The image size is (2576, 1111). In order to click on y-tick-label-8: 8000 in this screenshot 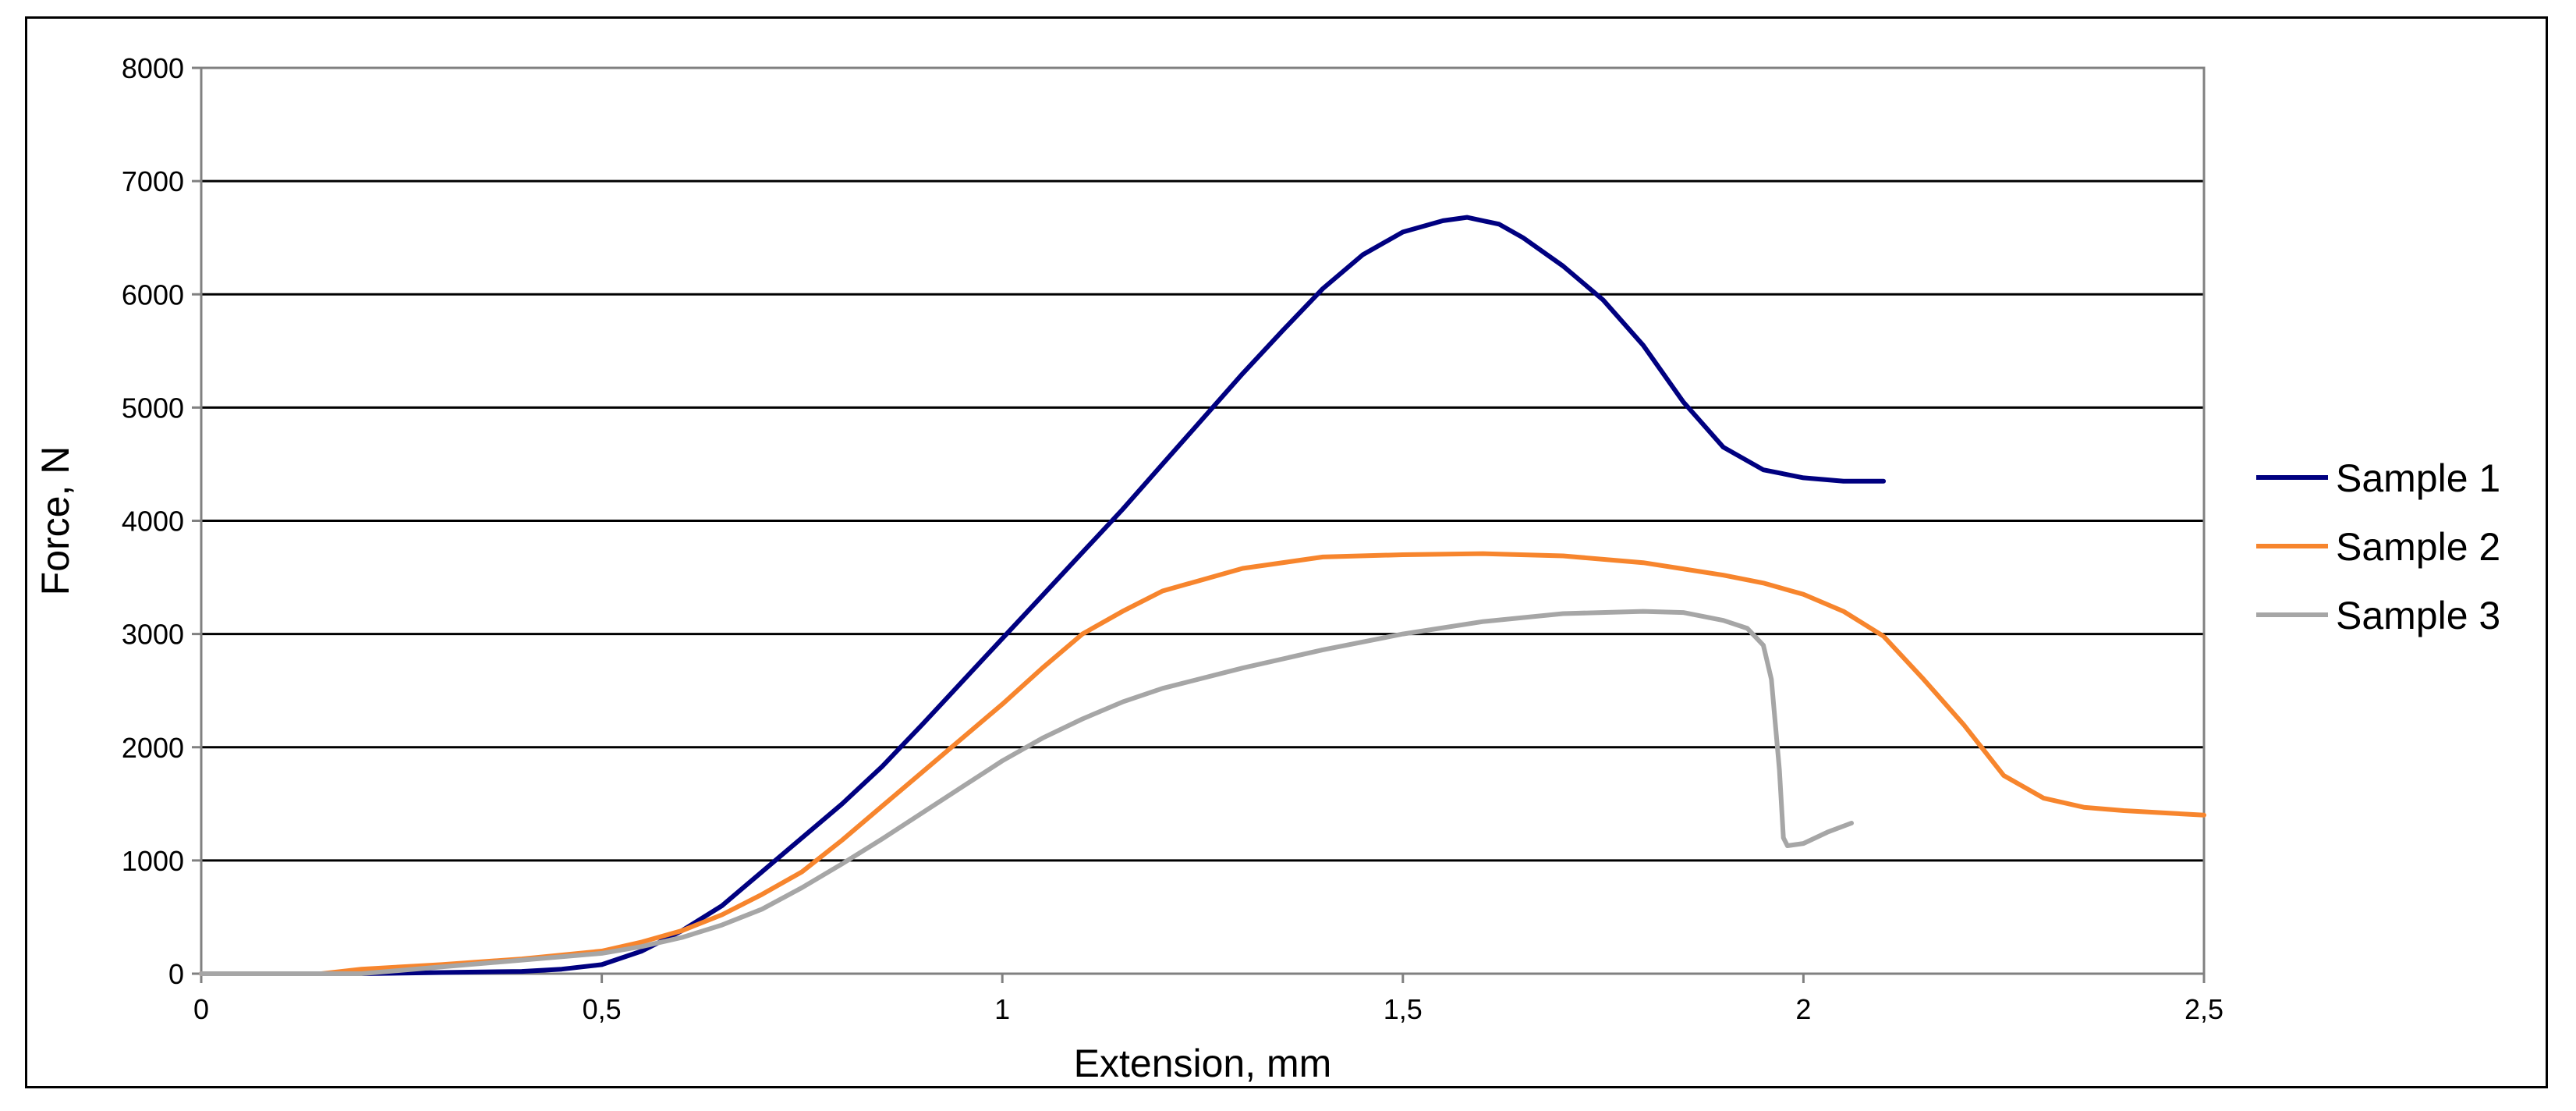, I will do `click(153, 68)`.